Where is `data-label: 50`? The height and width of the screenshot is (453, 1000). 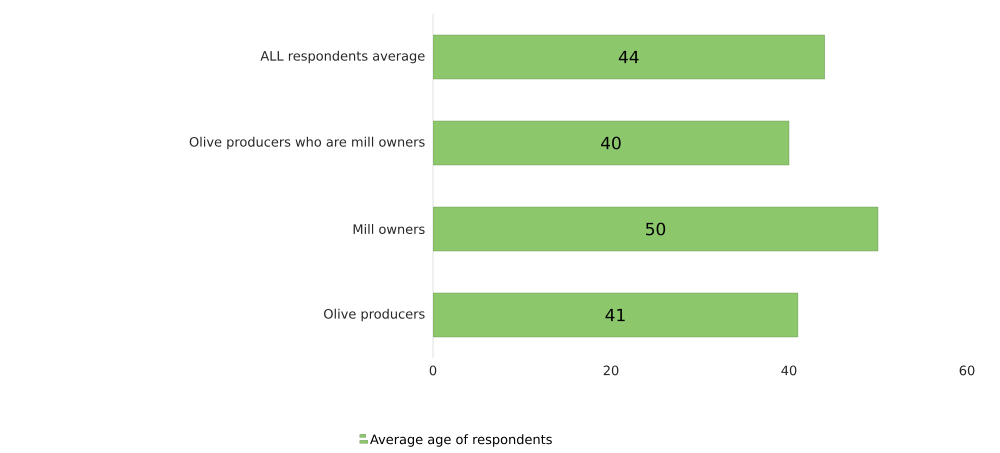 data-label: 50 is located at coordinates (656, 229).